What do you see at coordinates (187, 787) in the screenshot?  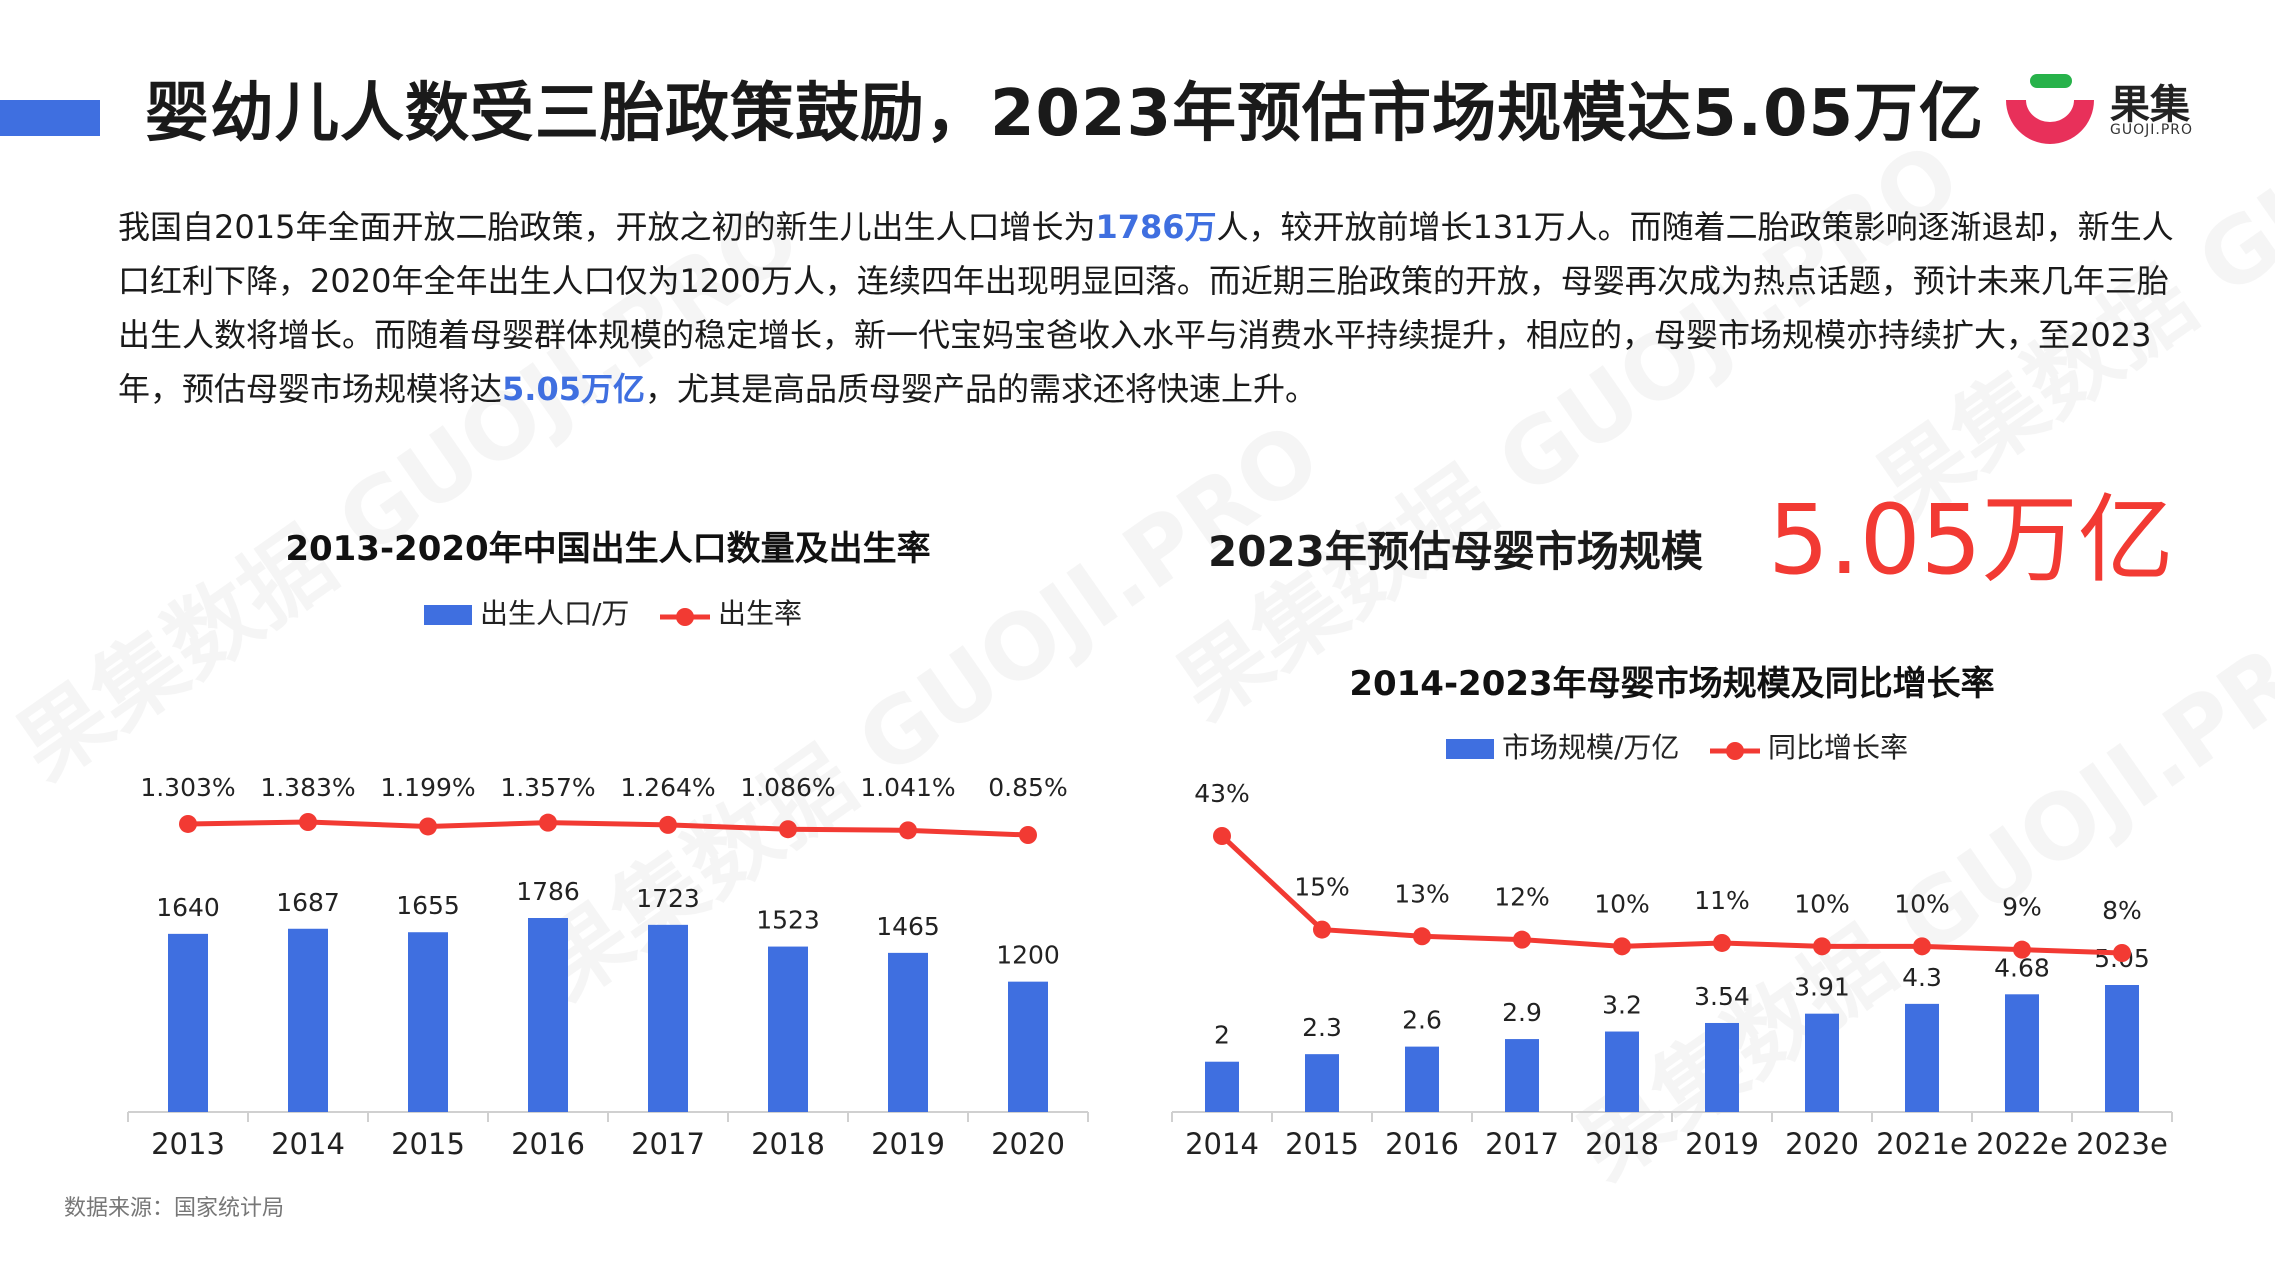 I see `line-data-label: 1.303%` at bounding box center [187, 787].